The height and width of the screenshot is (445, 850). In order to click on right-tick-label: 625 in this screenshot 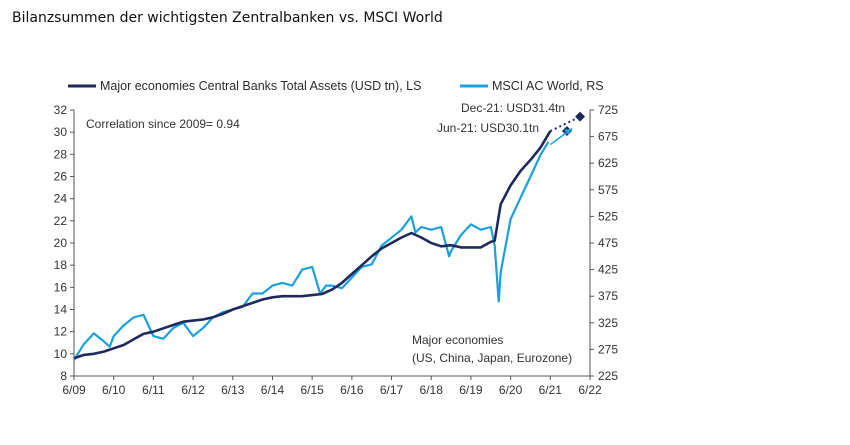, I will do `click(608, 163)`.